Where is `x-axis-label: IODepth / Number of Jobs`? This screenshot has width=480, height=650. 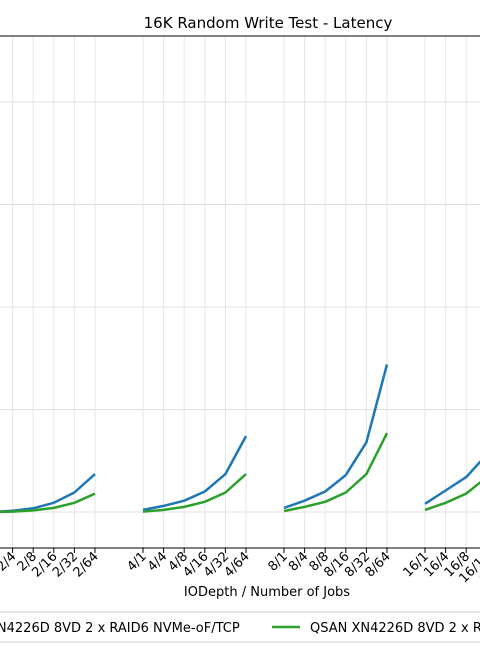 x-axis-label: IODepth / Number of Jobs is located at coordinates (267, 592).